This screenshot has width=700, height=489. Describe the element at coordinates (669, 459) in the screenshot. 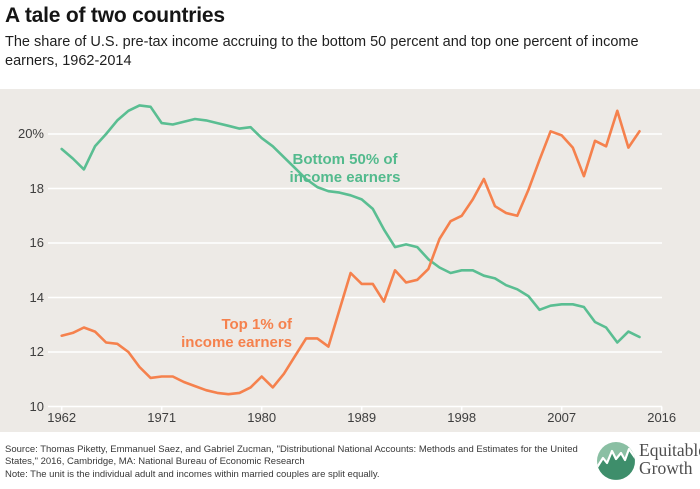

I see `logo-wordmark: Equitable Growth` at that location.